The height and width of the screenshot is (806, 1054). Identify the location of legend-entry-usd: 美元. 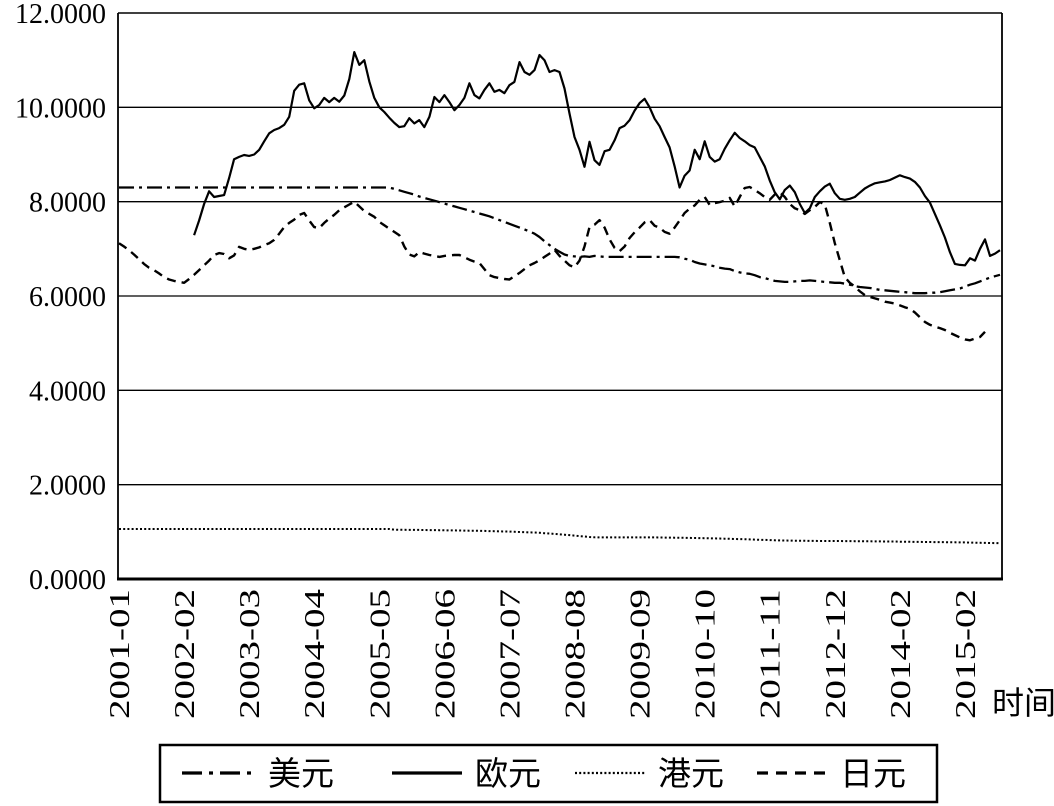
(258, 774).